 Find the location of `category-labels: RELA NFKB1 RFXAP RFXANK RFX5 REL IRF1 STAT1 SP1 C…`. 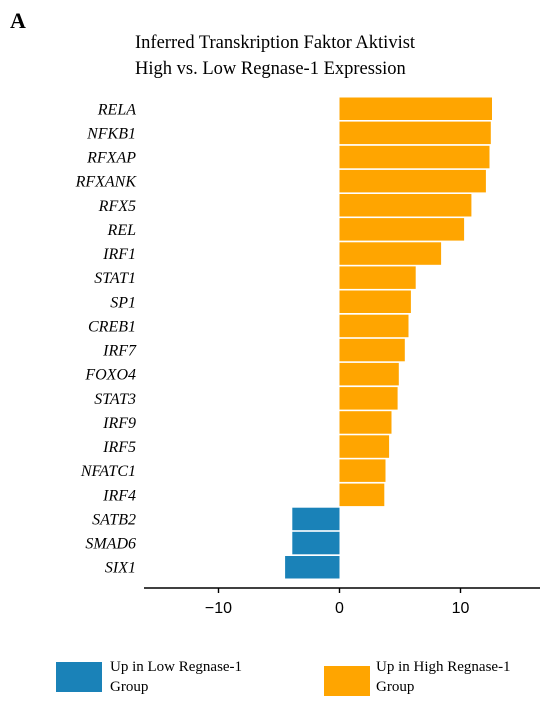

category-labels: RELA NFKB1 RFXAP RFXANK RFX5 REL IRF1 STAT1 SP1 C… is located at coordinates (106, 338).